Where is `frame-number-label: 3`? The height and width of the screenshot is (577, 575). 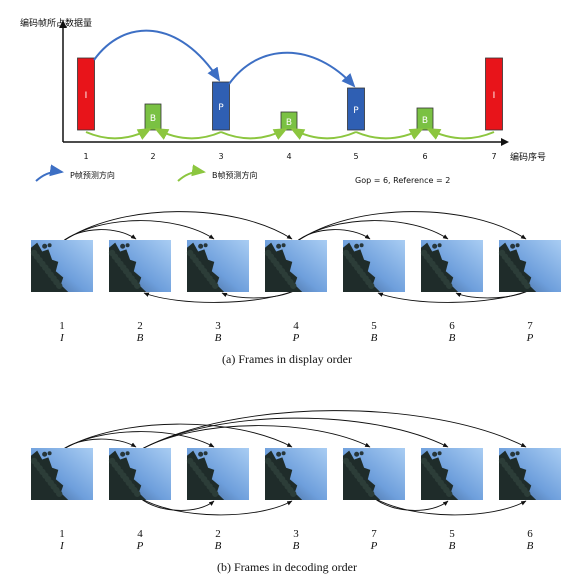
frame-number-label: 3 is located at coordinates (218, 326).